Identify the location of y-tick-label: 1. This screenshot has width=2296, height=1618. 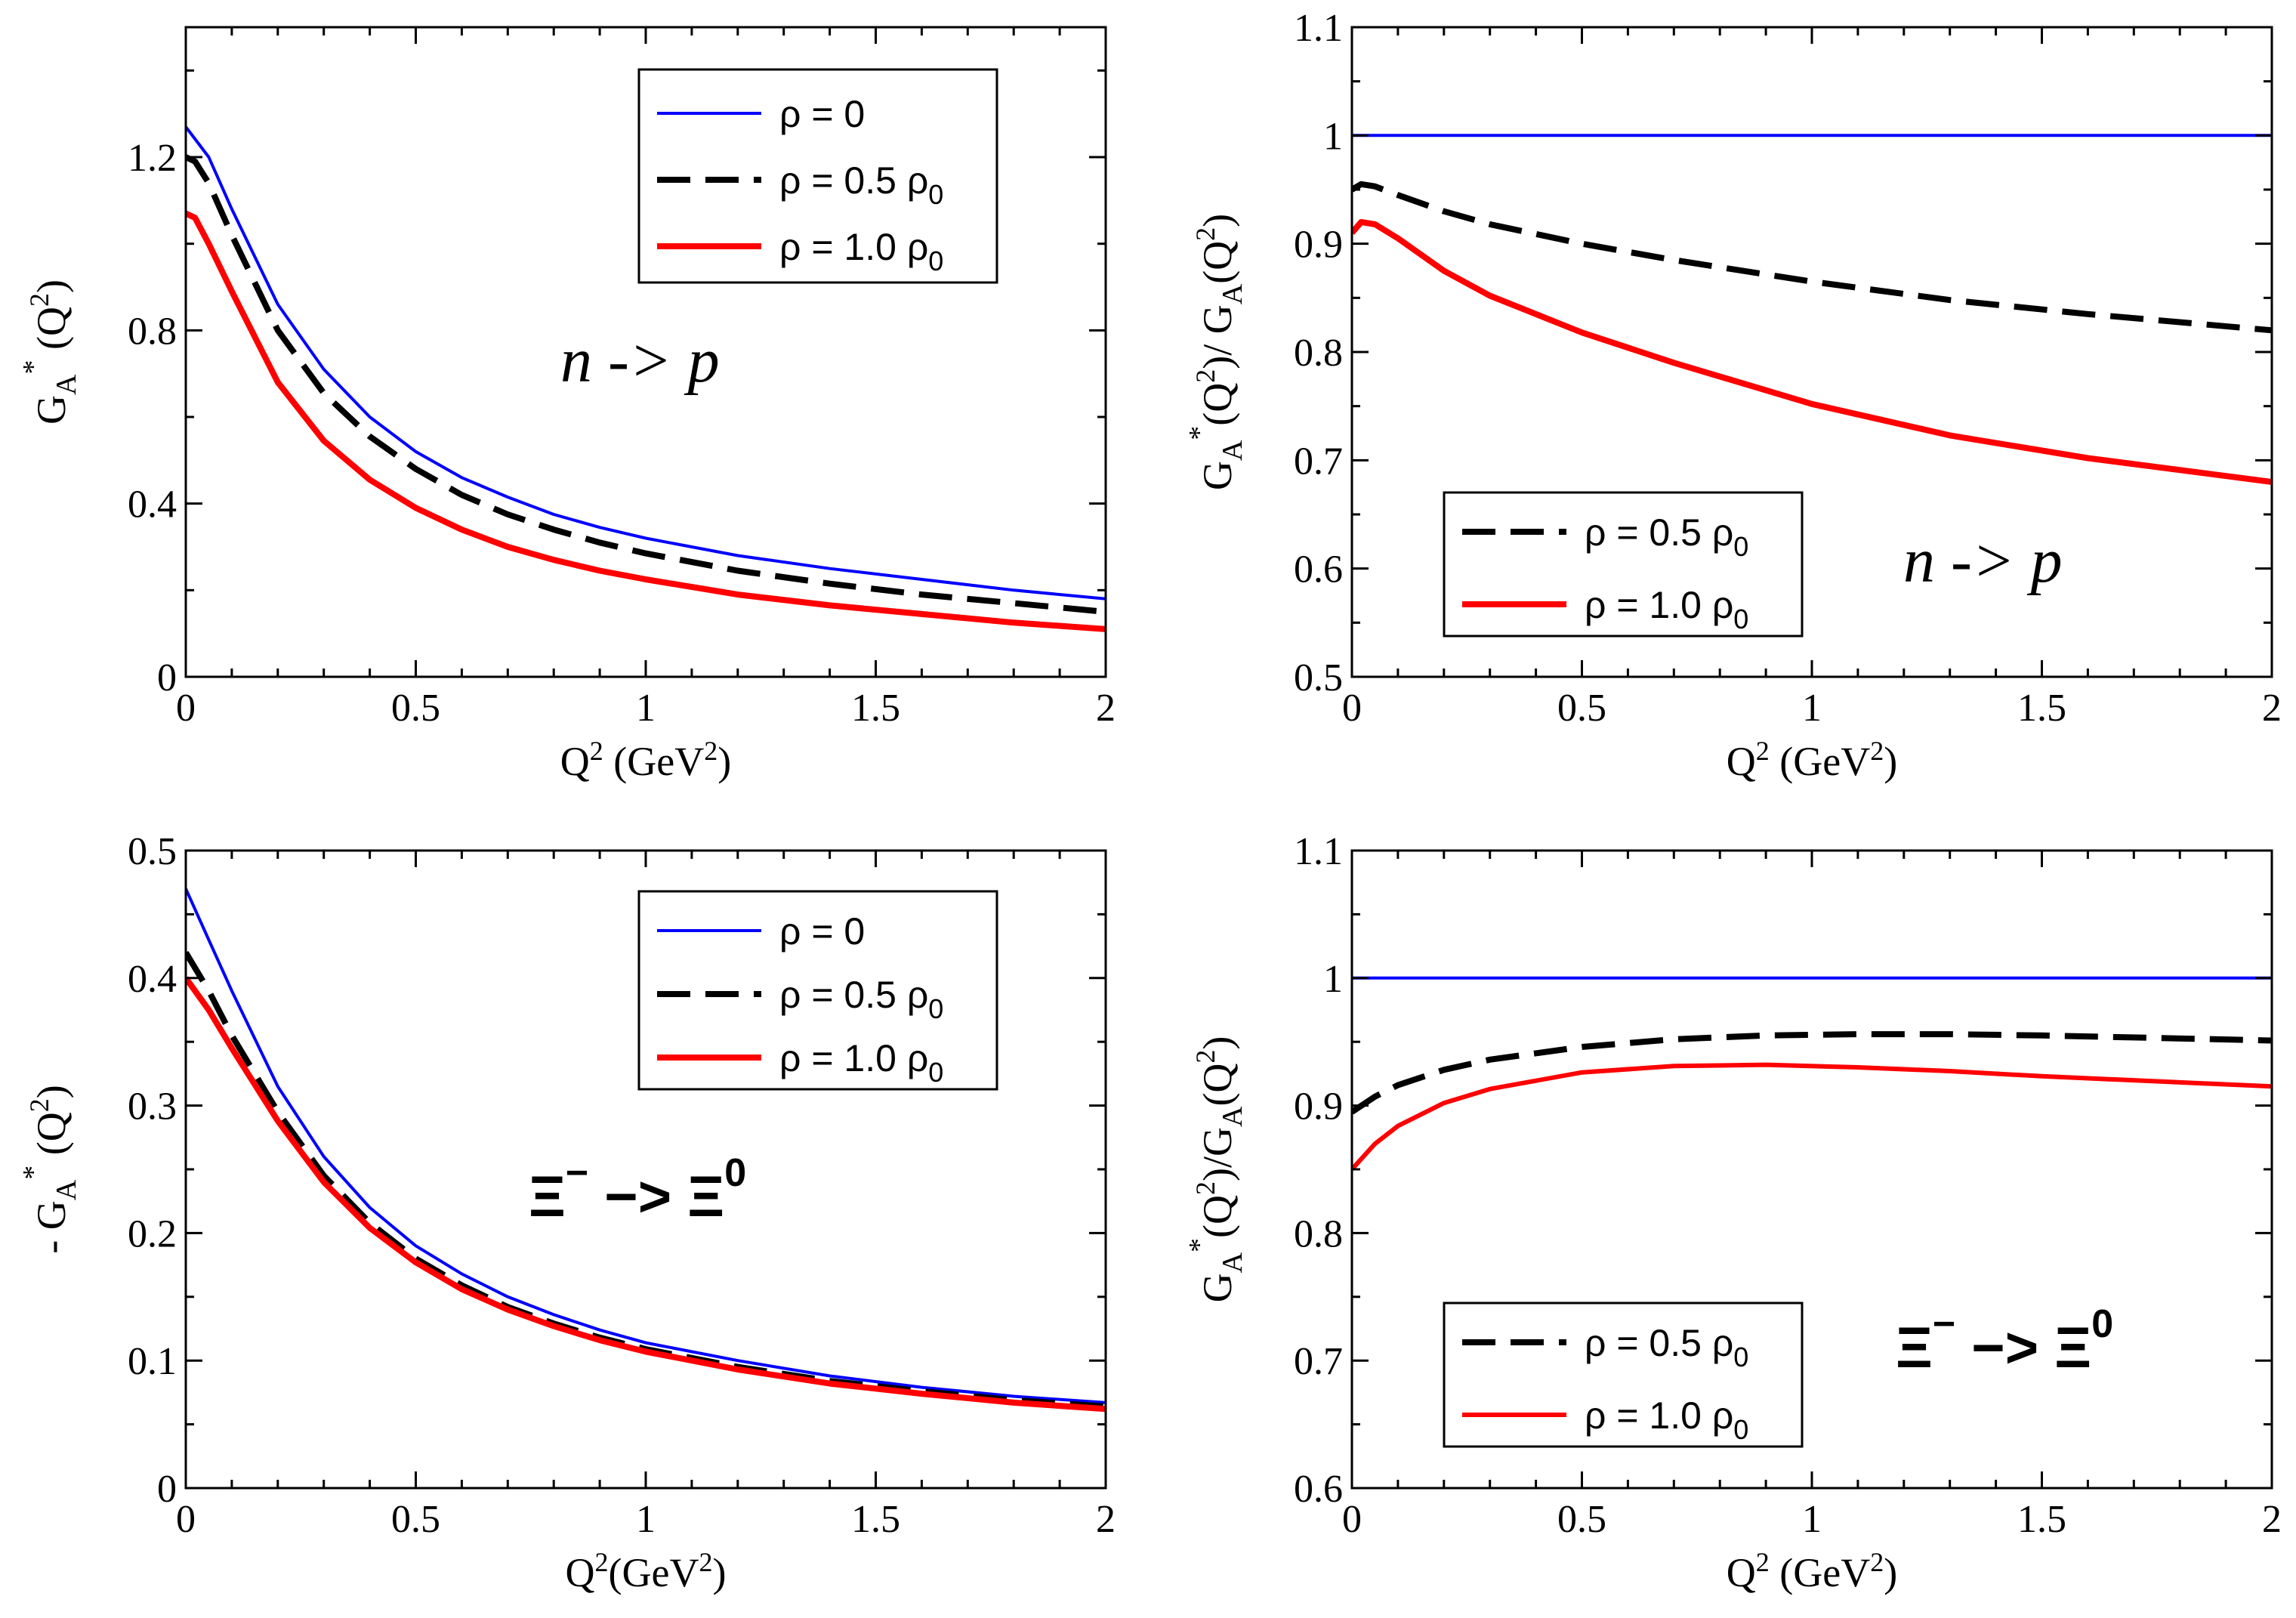
(1333, 979).